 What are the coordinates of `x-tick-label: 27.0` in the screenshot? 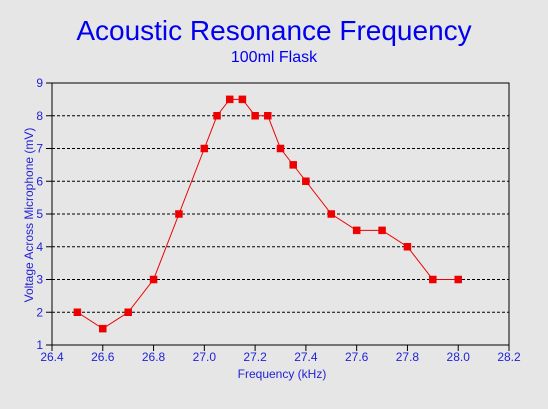 It's located at (205, 357).